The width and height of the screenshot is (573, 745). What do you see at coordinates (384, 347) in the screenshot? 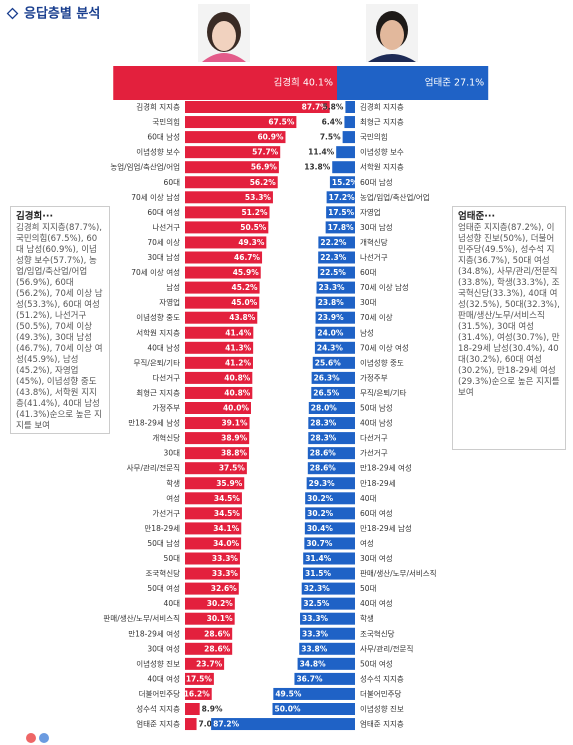
I see `category-label: 70세 이상 여성` at bounding box center [384, 347].